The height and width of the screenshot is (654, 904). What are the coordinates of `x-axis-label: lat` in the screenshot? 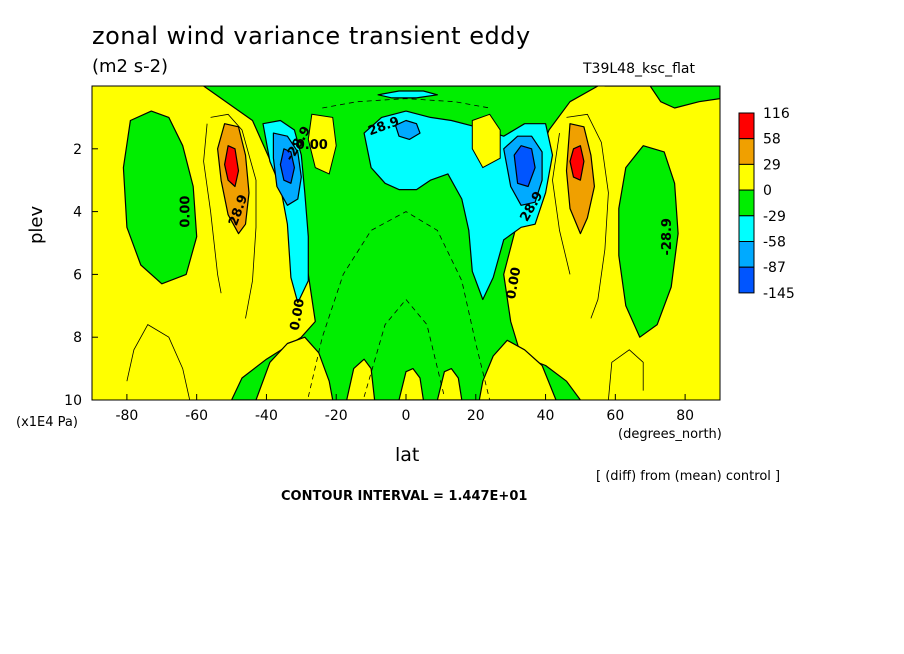 It's located at (407, 455).